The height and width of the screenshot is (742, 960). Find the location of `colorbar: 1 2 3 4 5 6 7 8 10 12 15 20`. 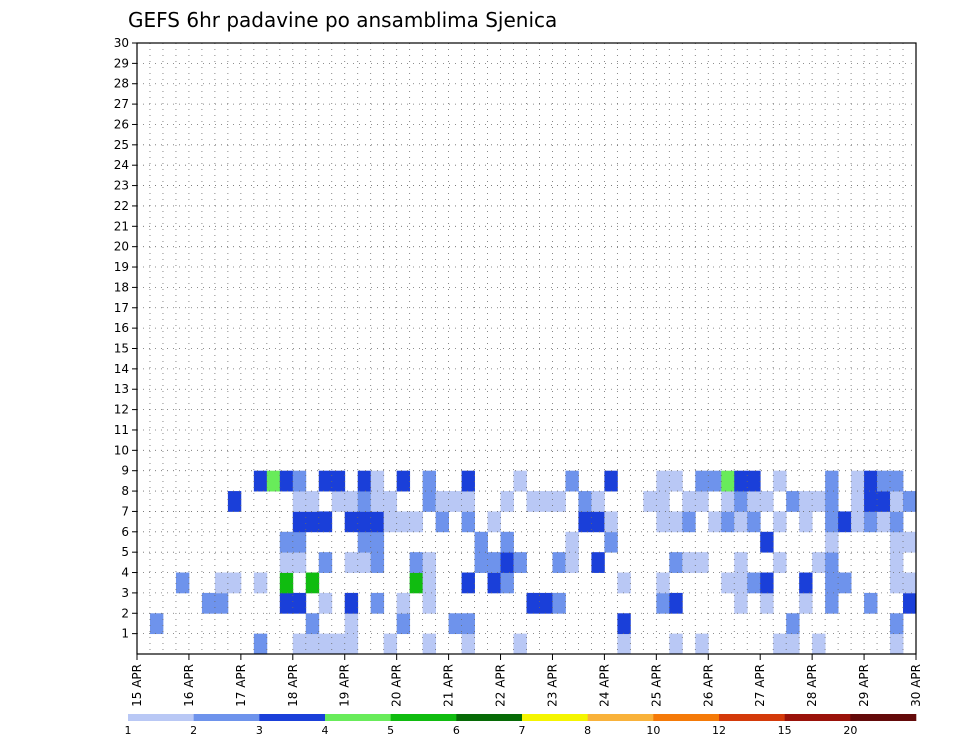

colorbar: 1 2 3 4 5 6 7 8 10 12 15 20 is located at coordinates (521, 725).